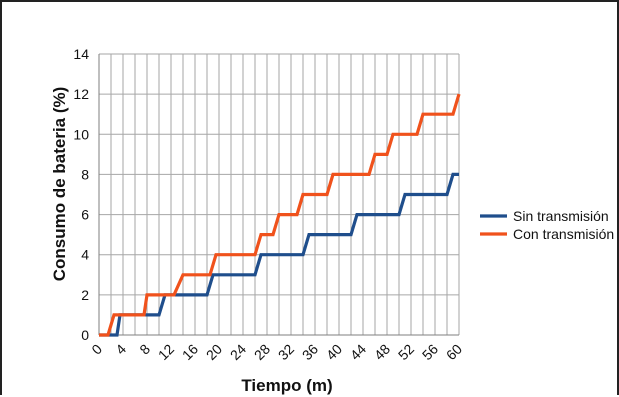 This screenshot has width=619, height=397. I want to click on y-tick-label: 6, so click(85, 215).